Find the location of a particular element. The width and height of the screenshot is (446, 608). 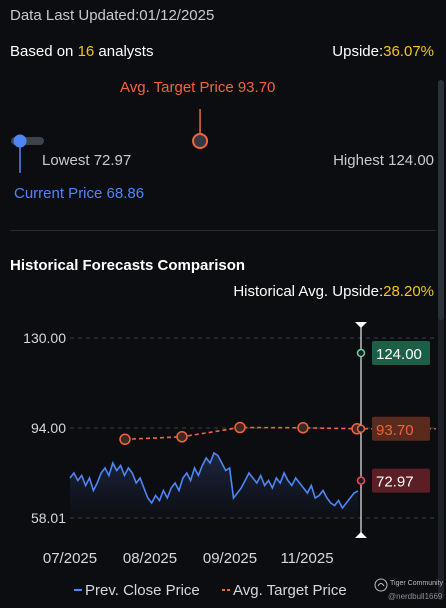

upside-line: Upside:36.07% is located at coordinates (383, 51).